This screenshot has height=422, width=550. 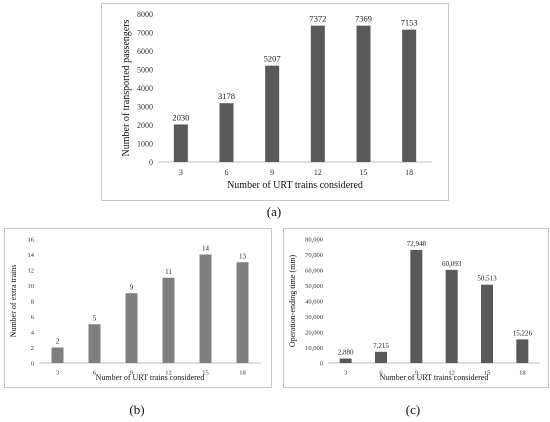 What do you see at coordinates (126, 87) in the screenshot?
I see `y-axis-title: Number of transported passengers` at bounding box center [126, 87].